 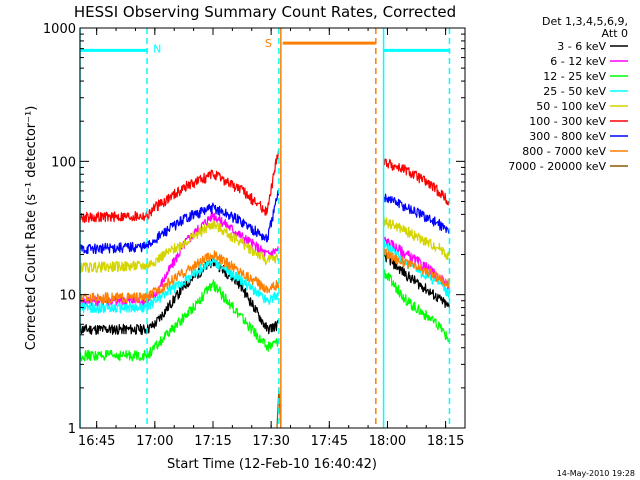 I want to click on x-tick-label: 16:45, so click(x=96, y=441).